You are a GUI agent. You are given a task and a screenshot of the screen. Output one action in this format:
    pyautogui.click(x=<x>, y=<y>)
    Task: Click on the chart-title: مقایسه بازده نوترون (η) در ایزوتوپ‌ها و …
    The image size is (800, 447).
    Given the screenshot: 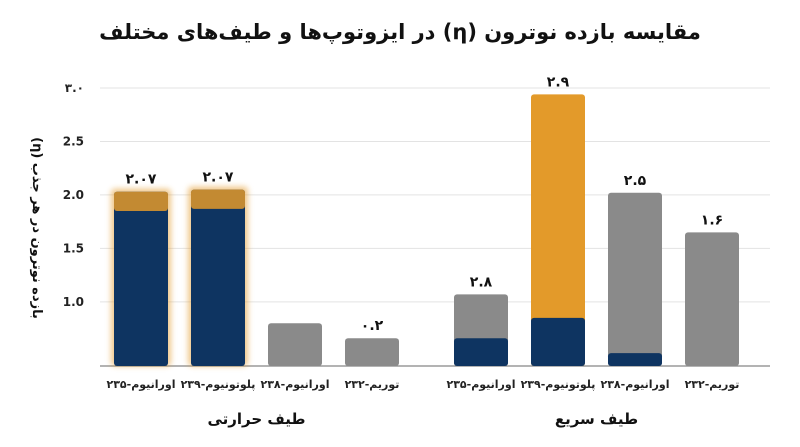 What is the action you would take?
    pyautogui.click(x=400, y=32)
    